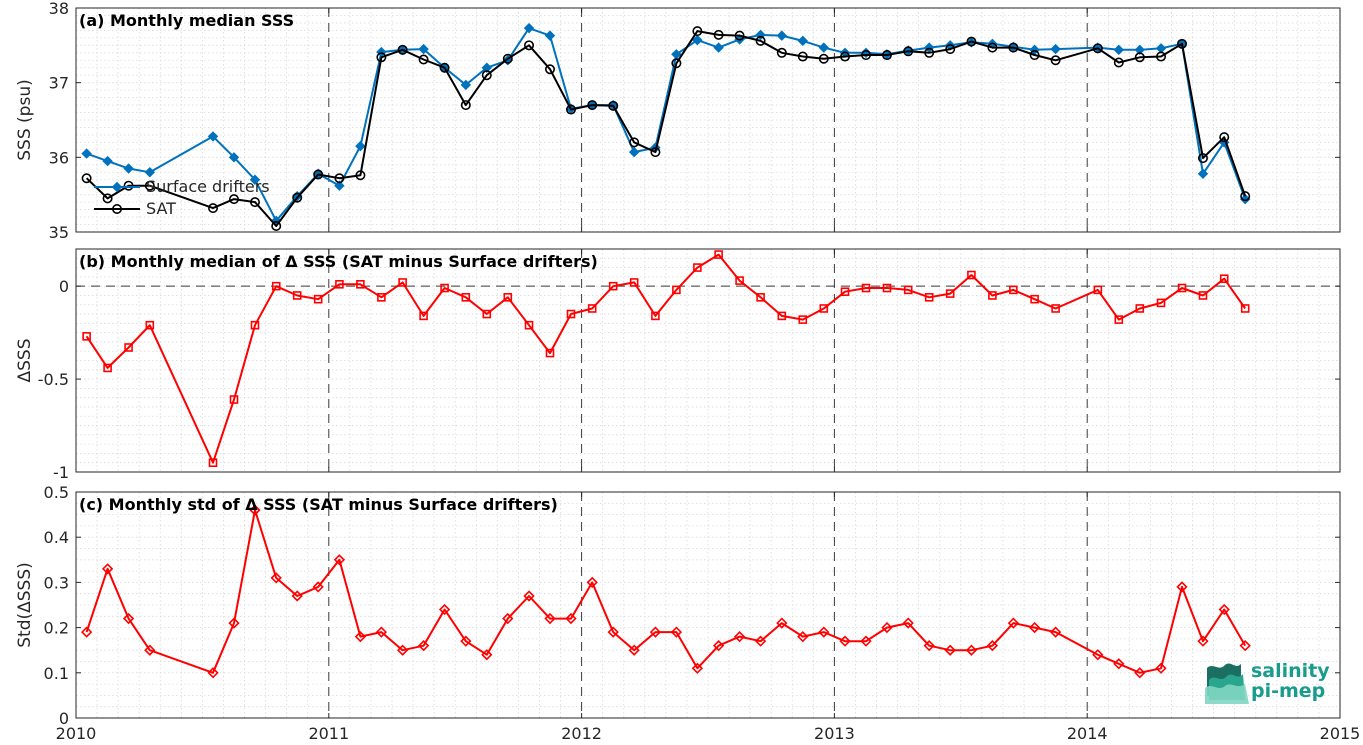  Describe the element at coordinates (1340, 733) in the screenshot. I see `x-tick-label: 2015` at that location.